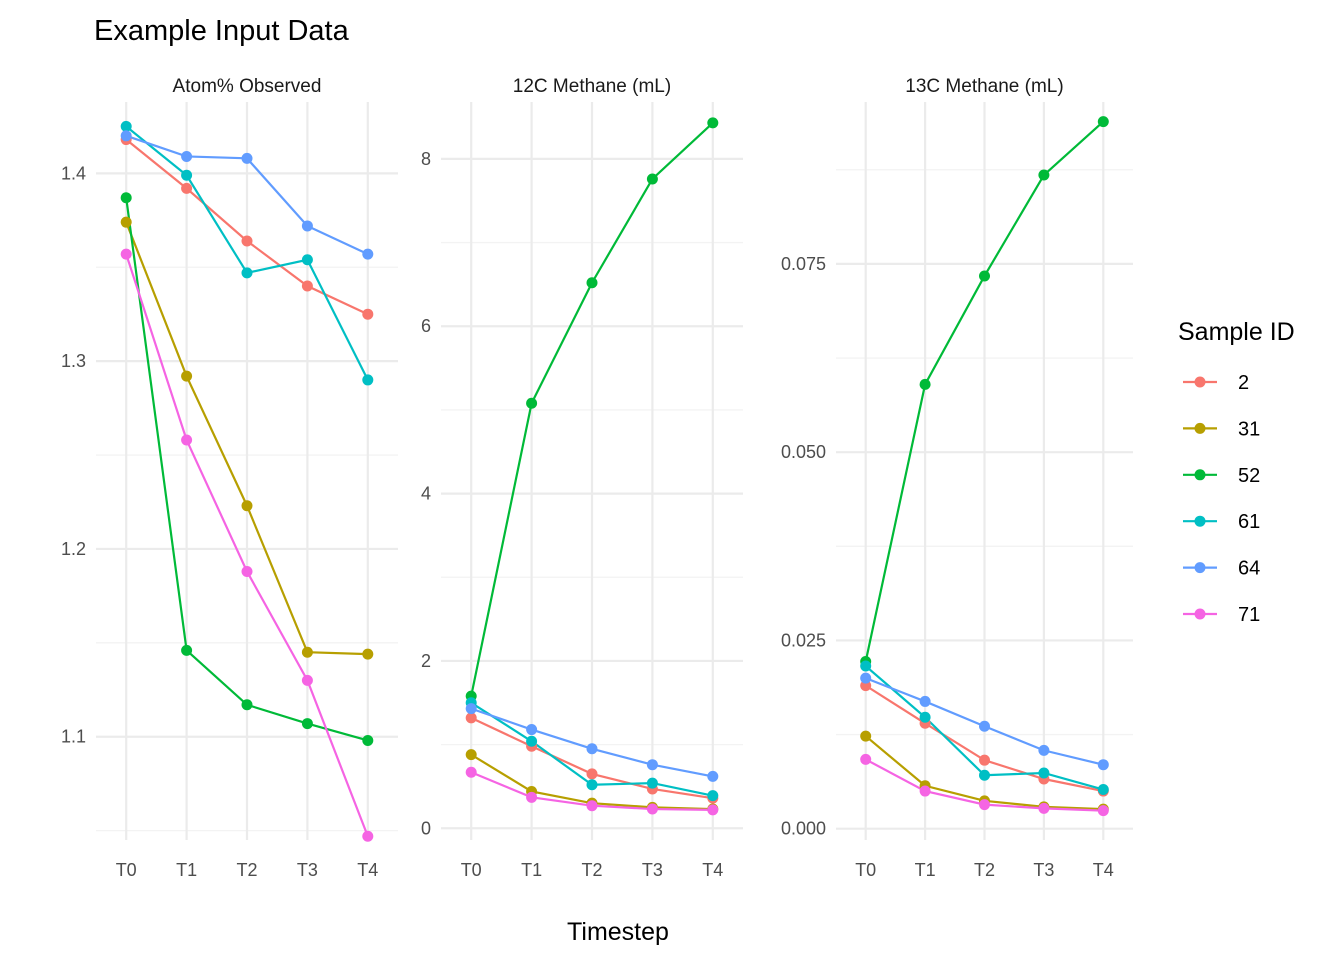 This screenshot has height=960, width=1344. What do you see at coordinates (426, 661) in the screenshot?
I see `y-tick-label: 2` at bounding box center [426, 661].